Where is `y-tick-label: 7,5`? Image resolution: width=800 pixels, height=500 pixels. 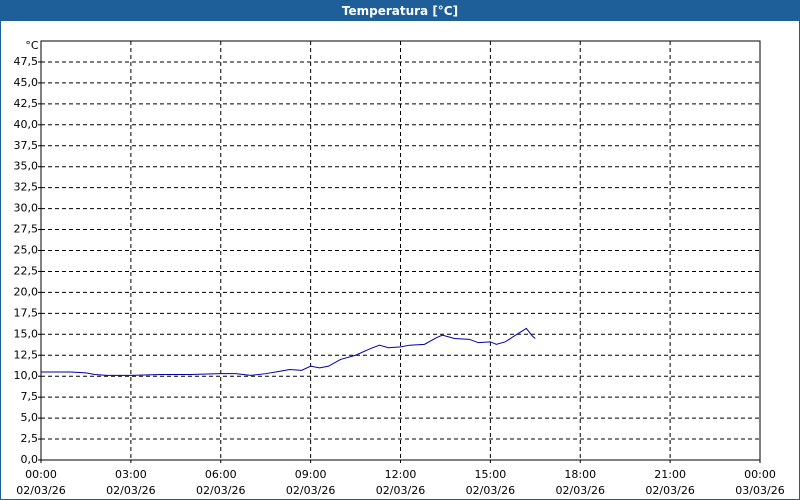
y-tick-label: 7,5 is located at coordinates (30, 396).